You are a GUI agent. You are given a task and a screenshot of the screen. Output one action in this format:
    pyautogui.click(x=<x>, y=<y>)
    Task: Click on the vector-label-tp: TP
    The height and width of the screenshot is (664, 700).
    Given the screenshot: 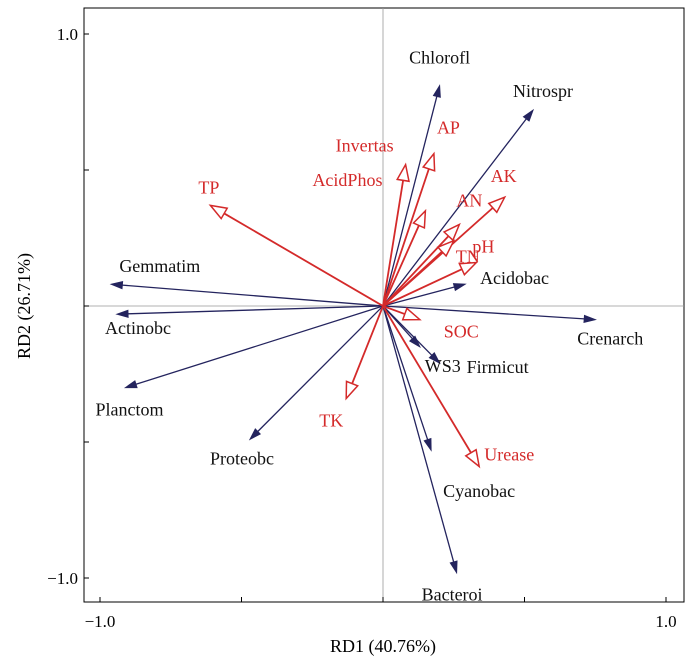 What is the action you would take?
    pyautogui.click(x=208, y=187)
    